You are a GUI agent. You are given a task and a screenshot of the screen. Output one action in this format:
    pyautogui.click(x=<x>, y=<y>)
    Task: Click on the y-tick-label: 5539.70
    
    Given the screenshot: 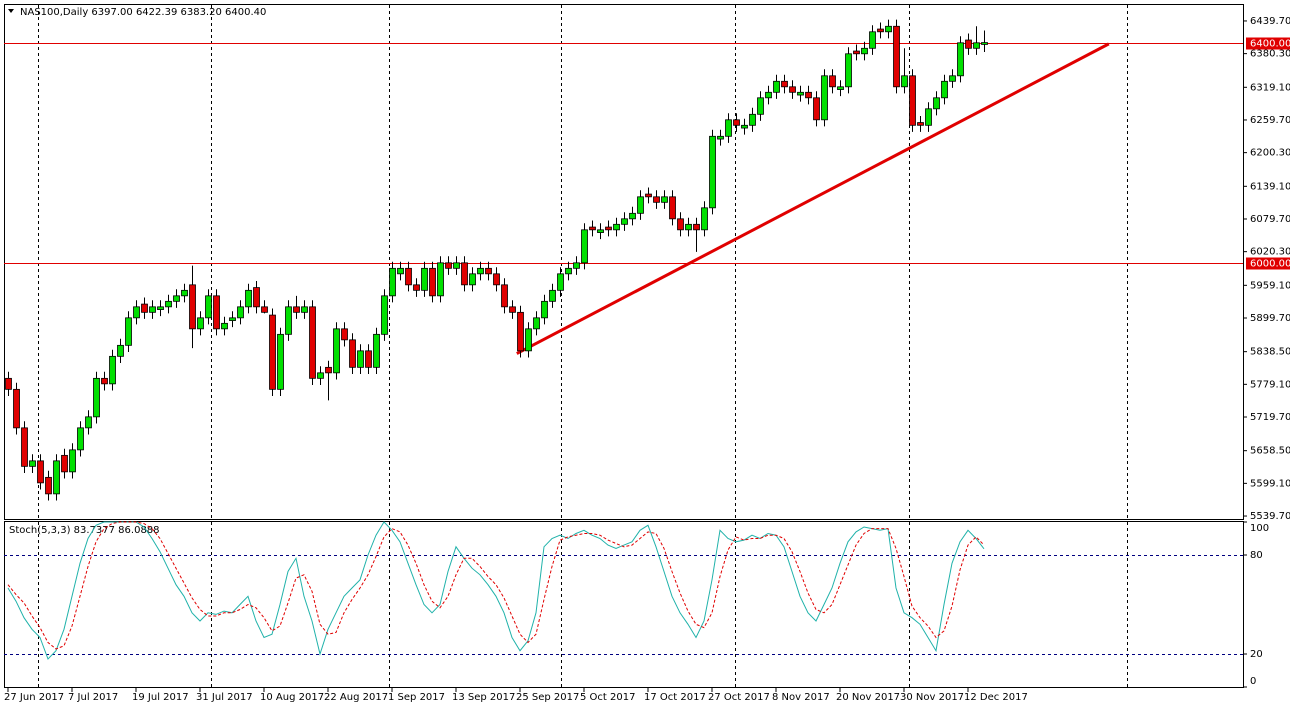 What is the action you would take?
    pyautogui.click(x=1270, y=516)
    